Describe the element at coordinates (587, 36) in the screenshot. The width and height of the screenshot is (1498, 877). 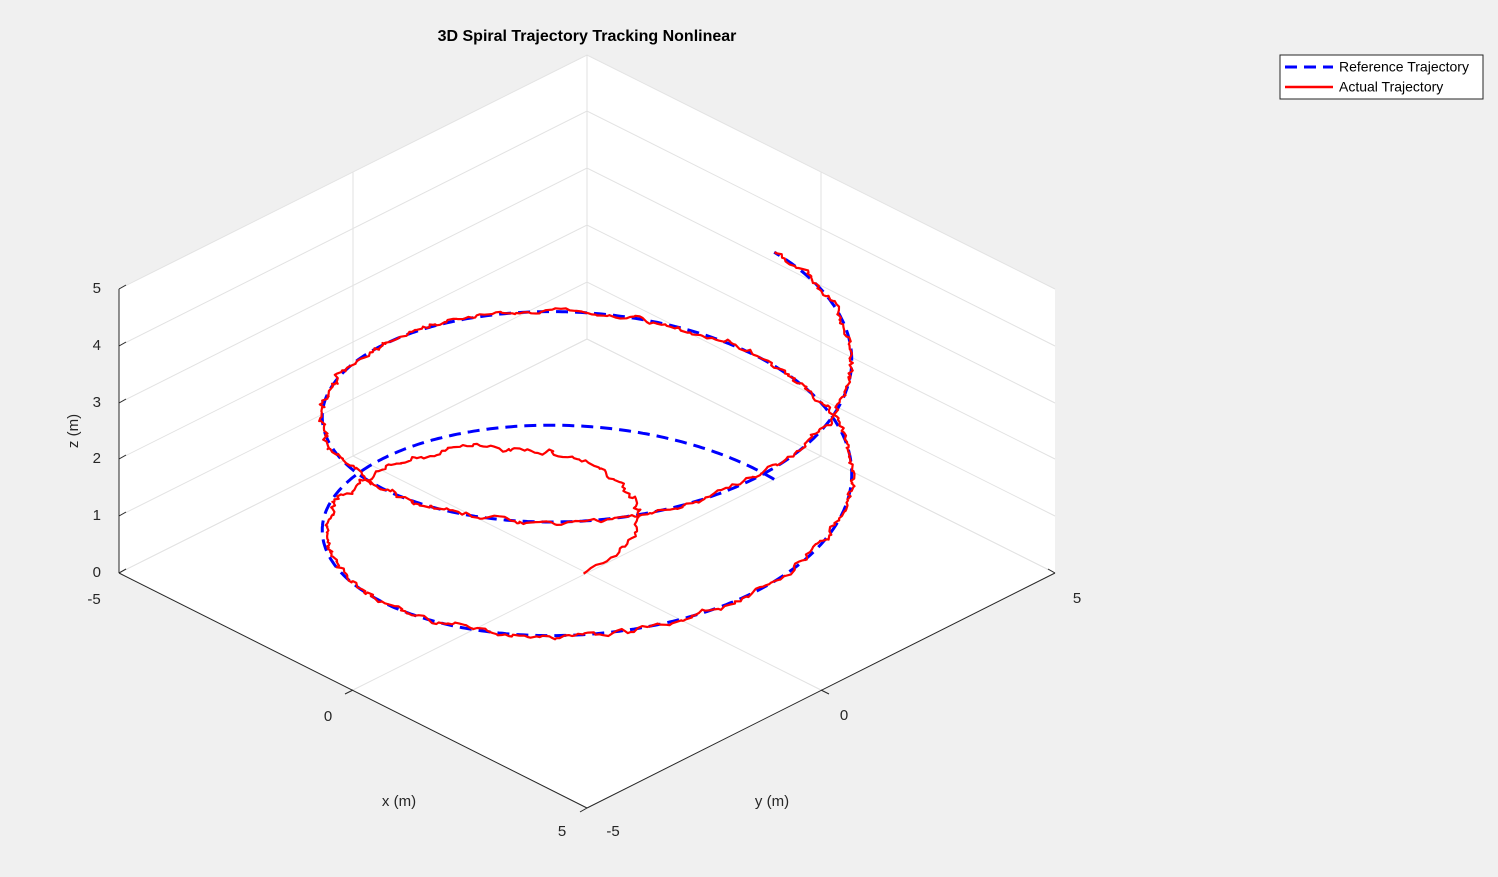
I see `chart-title: 3D Spiral Trajectory Tracking Nonlinear` at that location.